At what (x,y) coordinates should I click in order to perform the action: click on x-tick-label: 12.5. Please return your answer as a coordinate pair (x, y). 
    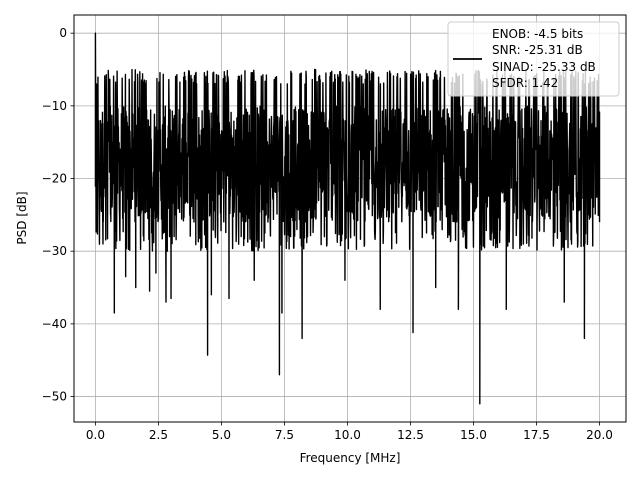
    Looking at the image, I should click on (410, 435).